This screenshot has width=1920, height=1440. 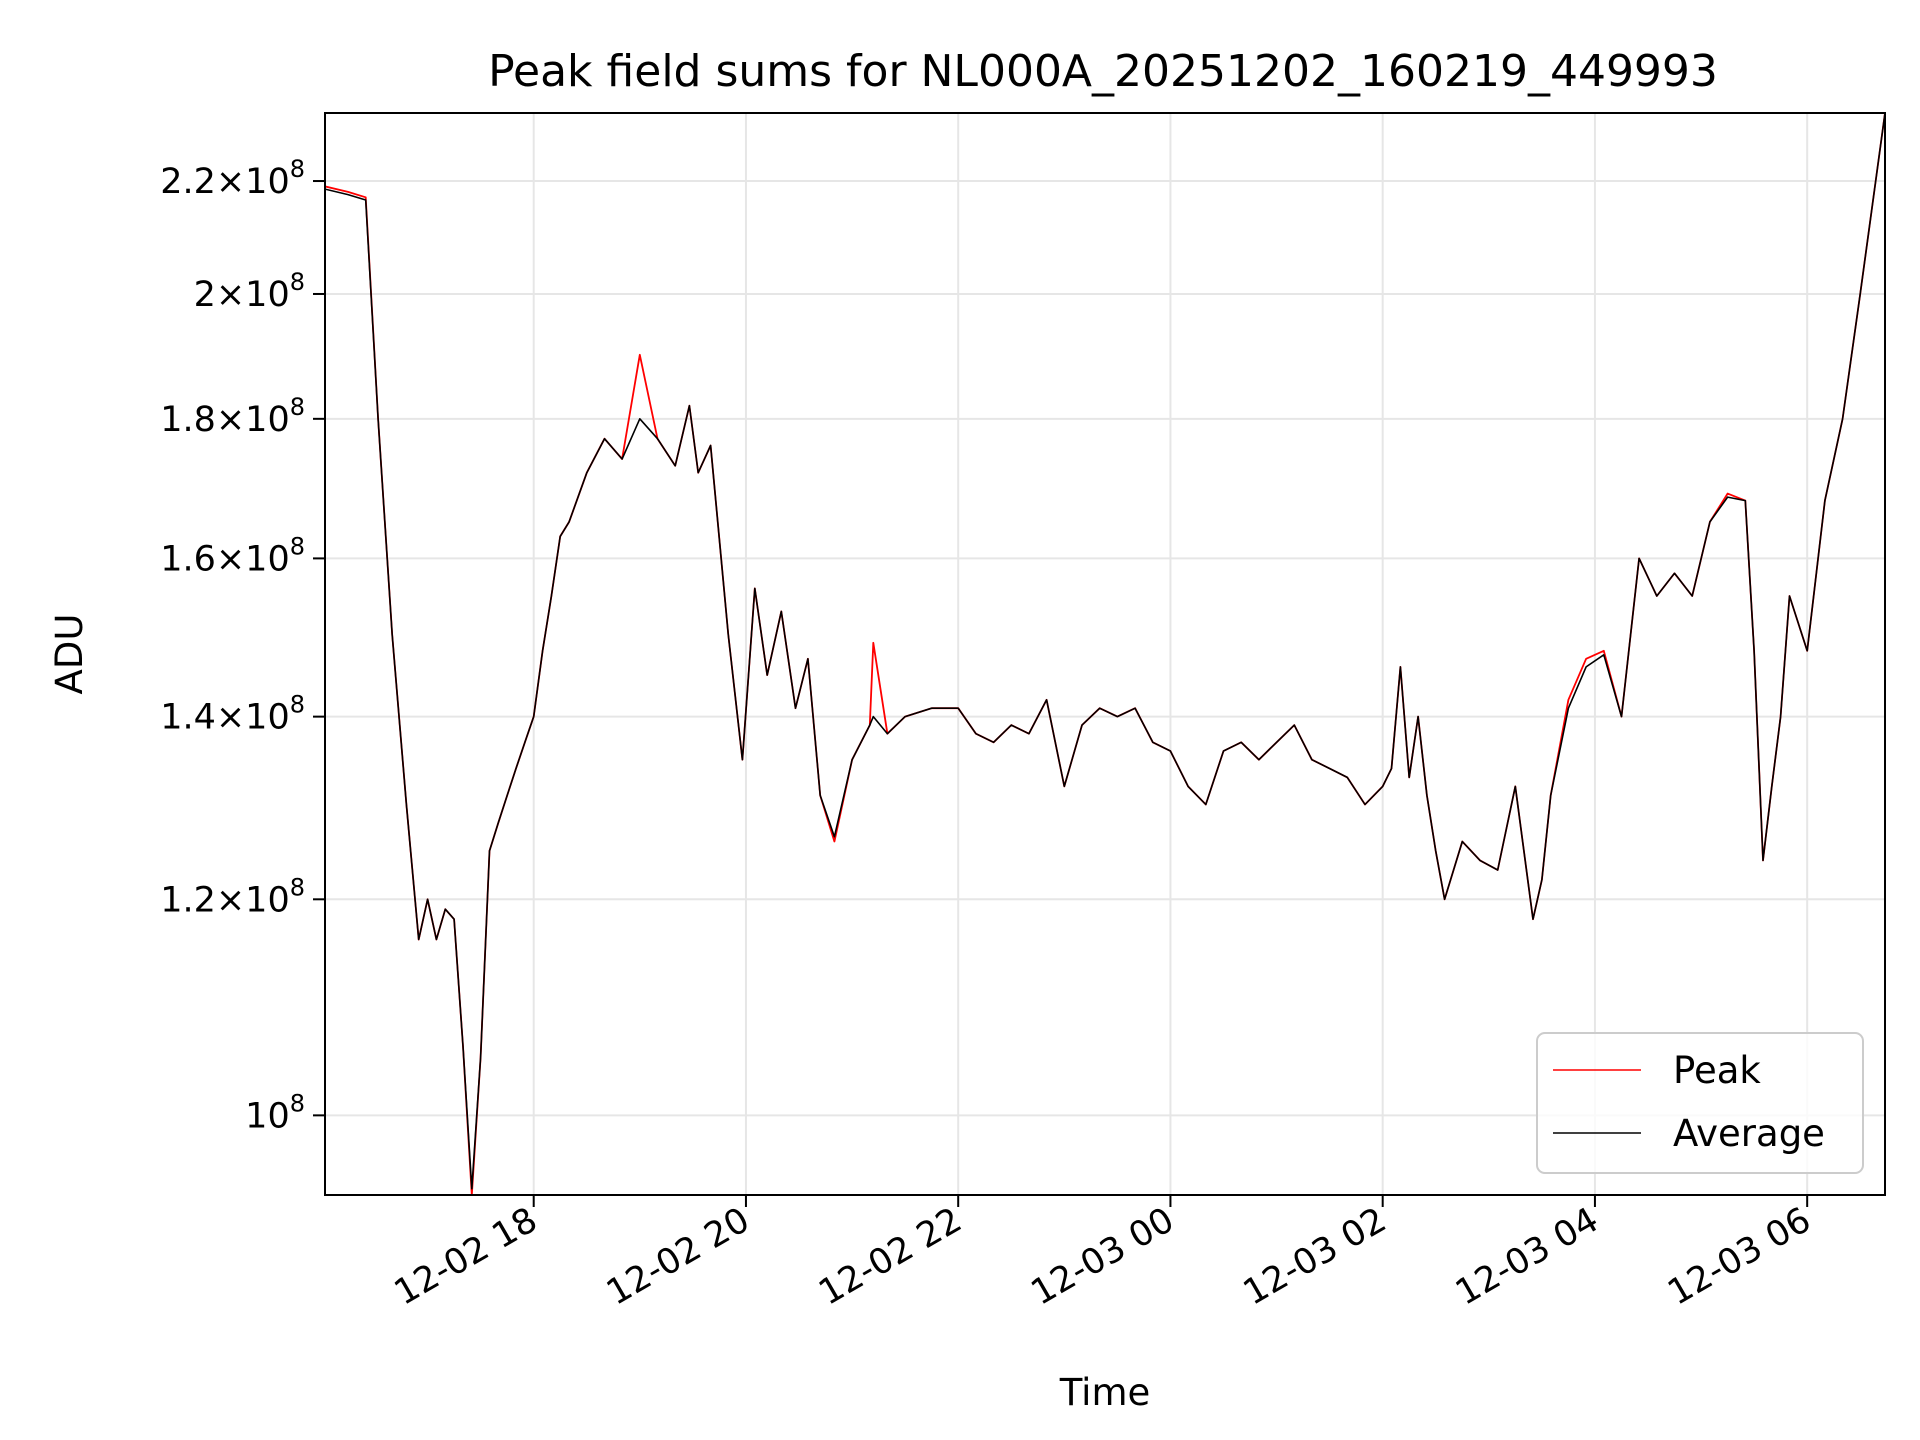 I want to click on y-tick-label: 1.4×108, so click(x=232, y=714).